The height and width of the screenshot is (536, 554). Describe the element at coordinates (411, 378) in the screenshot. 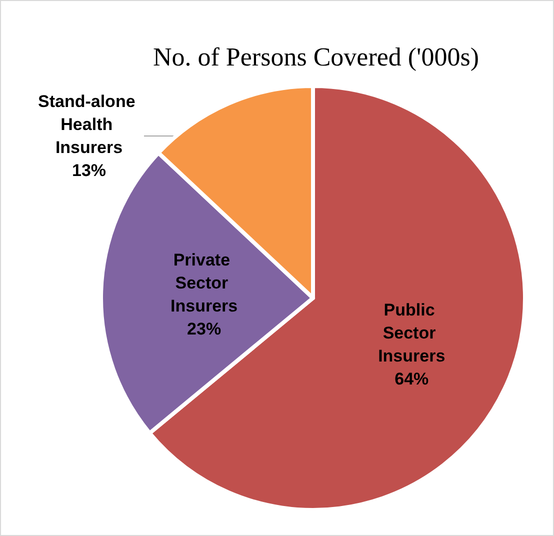

I see `data-label: 64%` at that location.